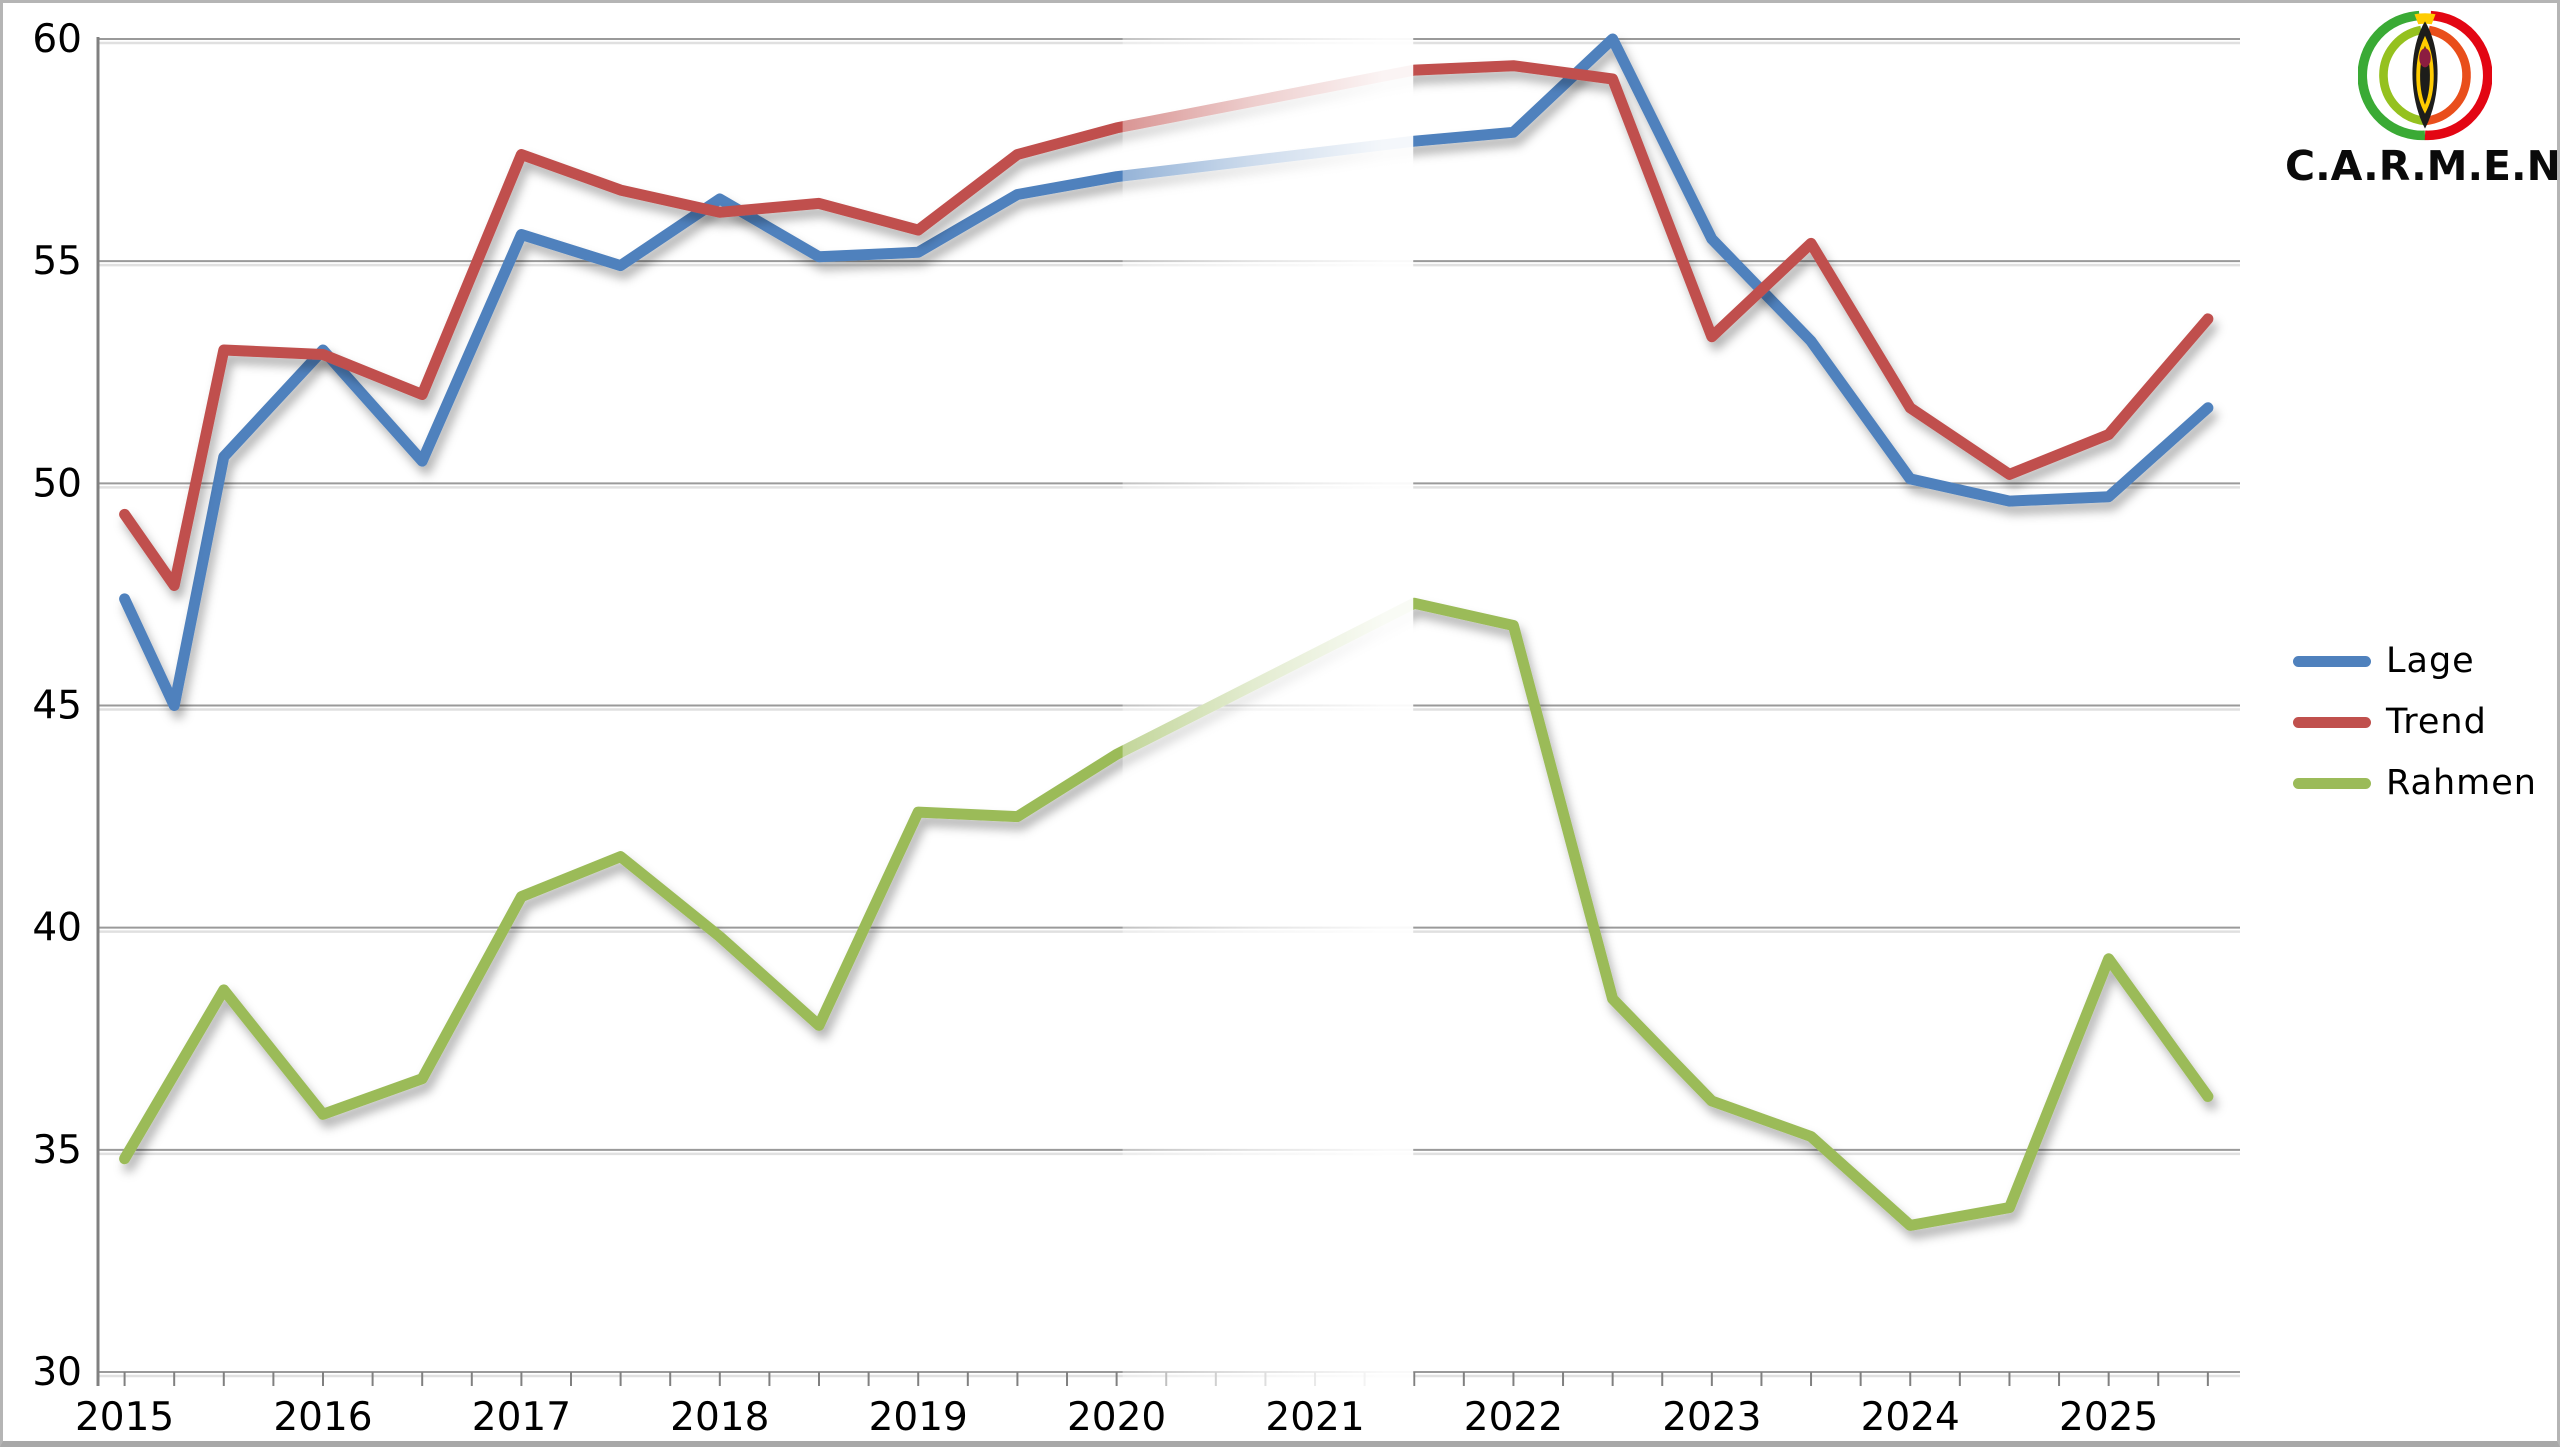  I want to click on legend-label: Trend, so click(2436, 722).